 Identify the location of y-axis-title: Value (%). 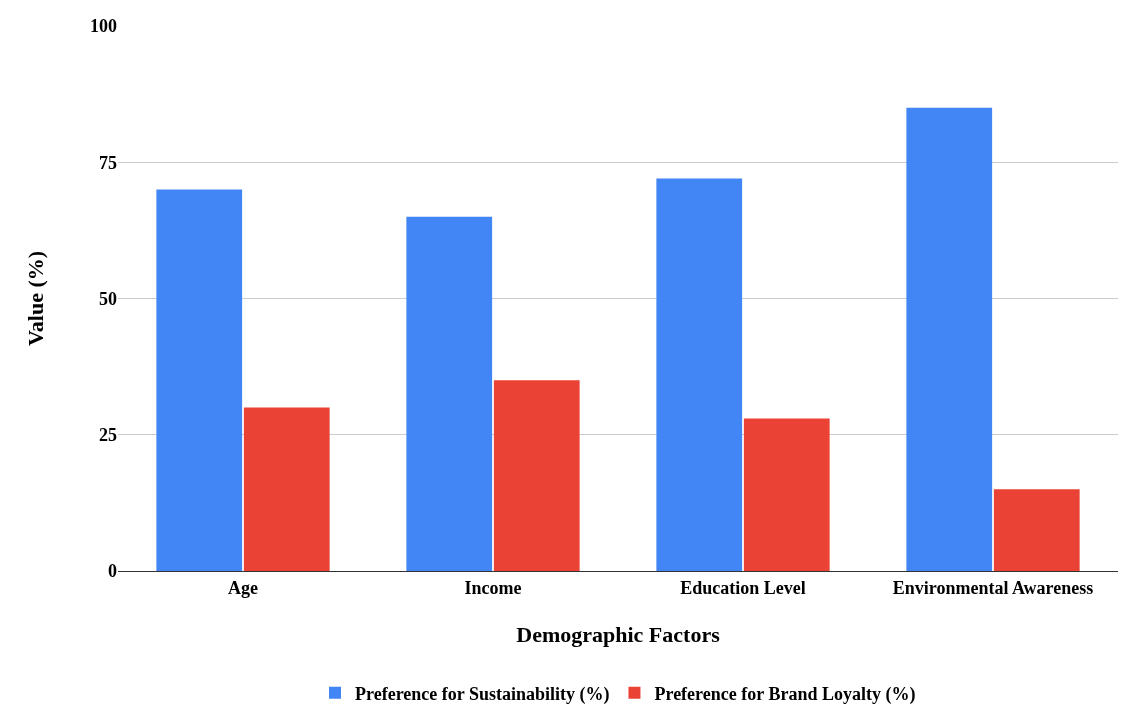
(35, 298).